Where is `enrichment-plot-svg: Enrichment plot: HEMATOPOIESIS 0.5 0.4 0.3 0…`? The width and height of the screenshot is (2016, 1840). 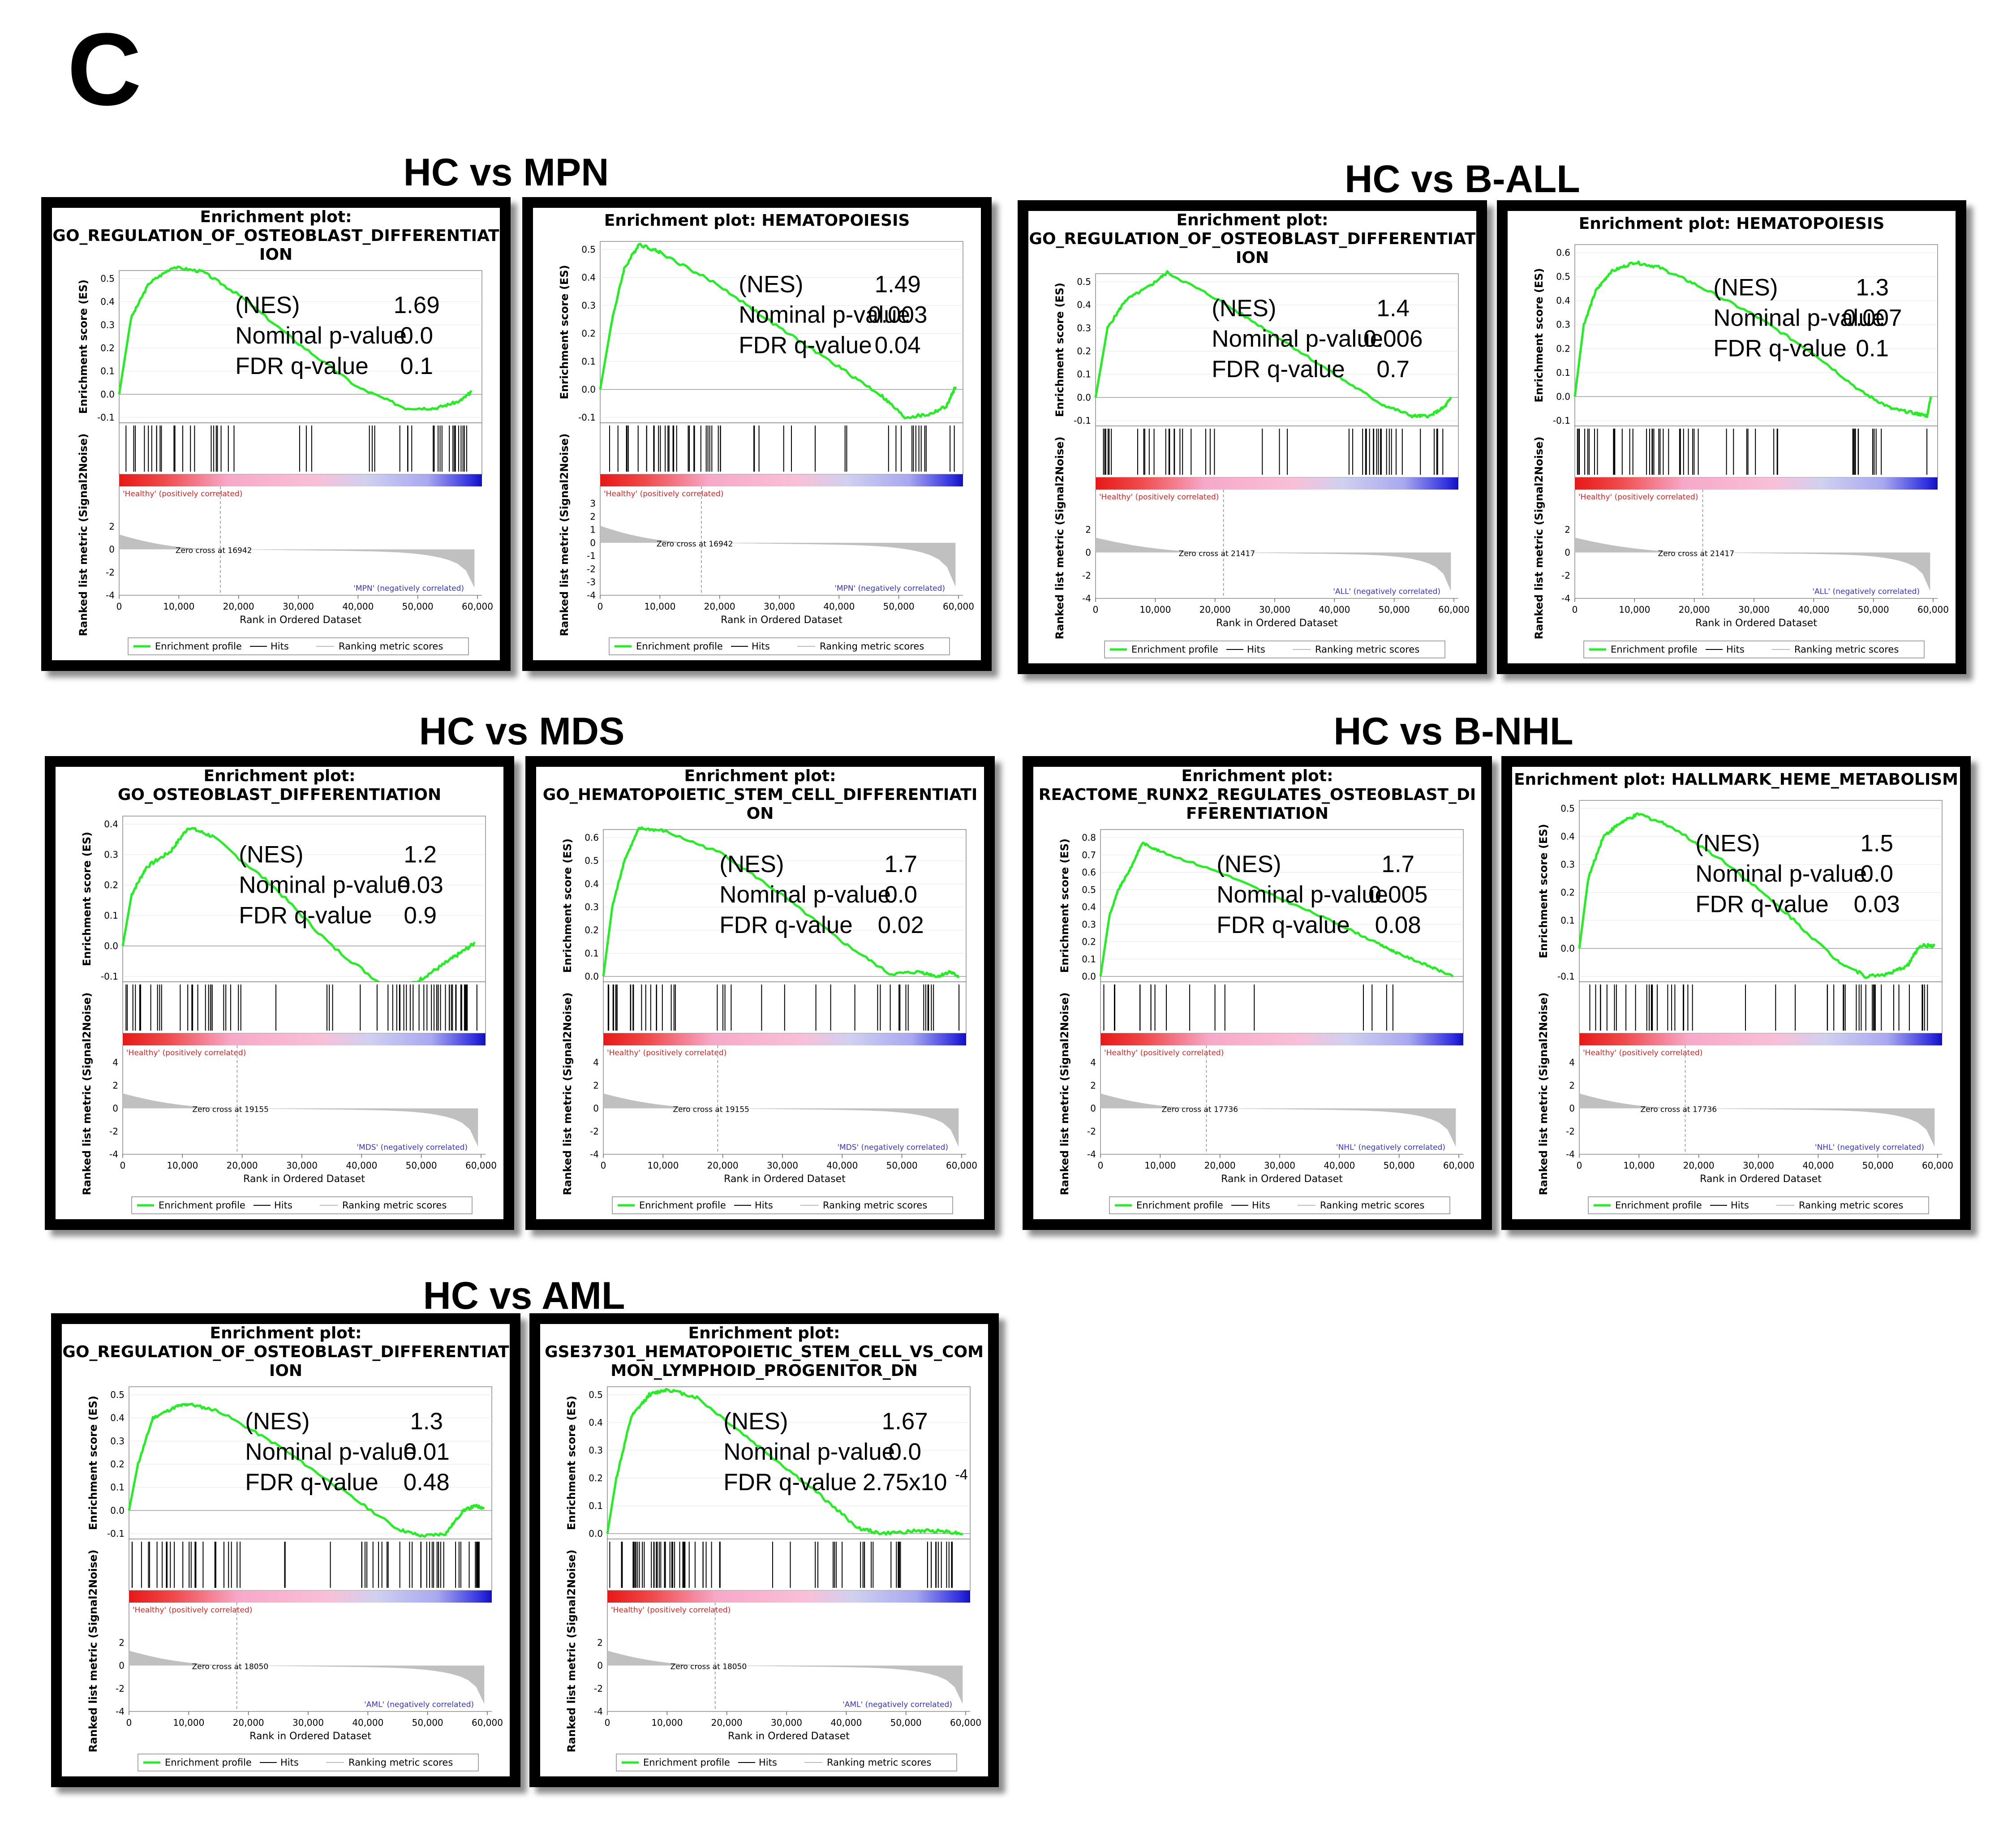
enrichment-plot-svg: Enrichment plot: HEMATOPOIESIS 0.5 0.4 0.3 0… is located at coordinates (757, 434).